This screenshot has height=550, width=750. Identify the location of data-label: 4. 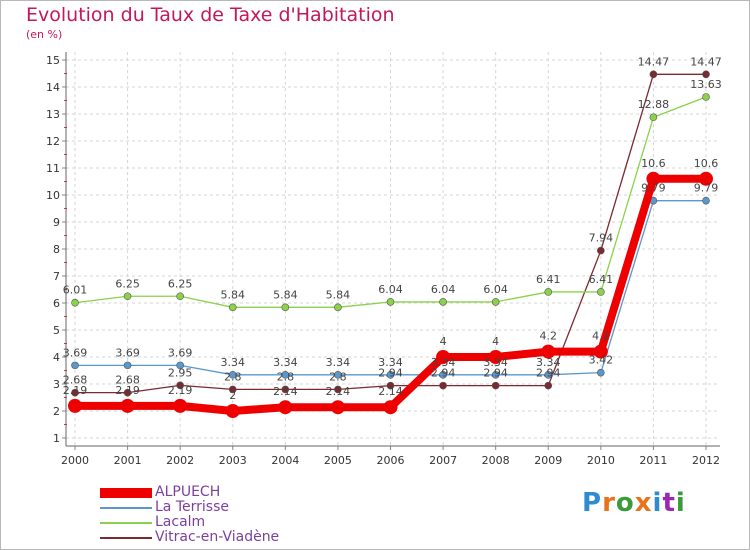
(495, 341).